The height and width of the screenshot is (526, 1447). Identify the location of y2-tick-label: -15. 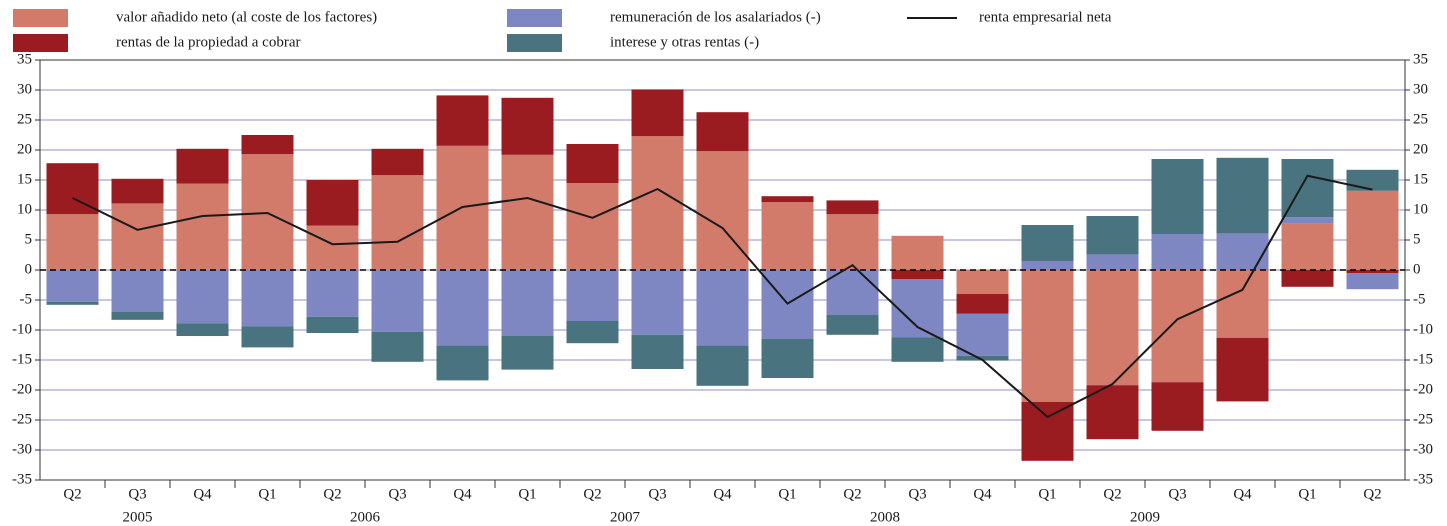
(1423, 359).